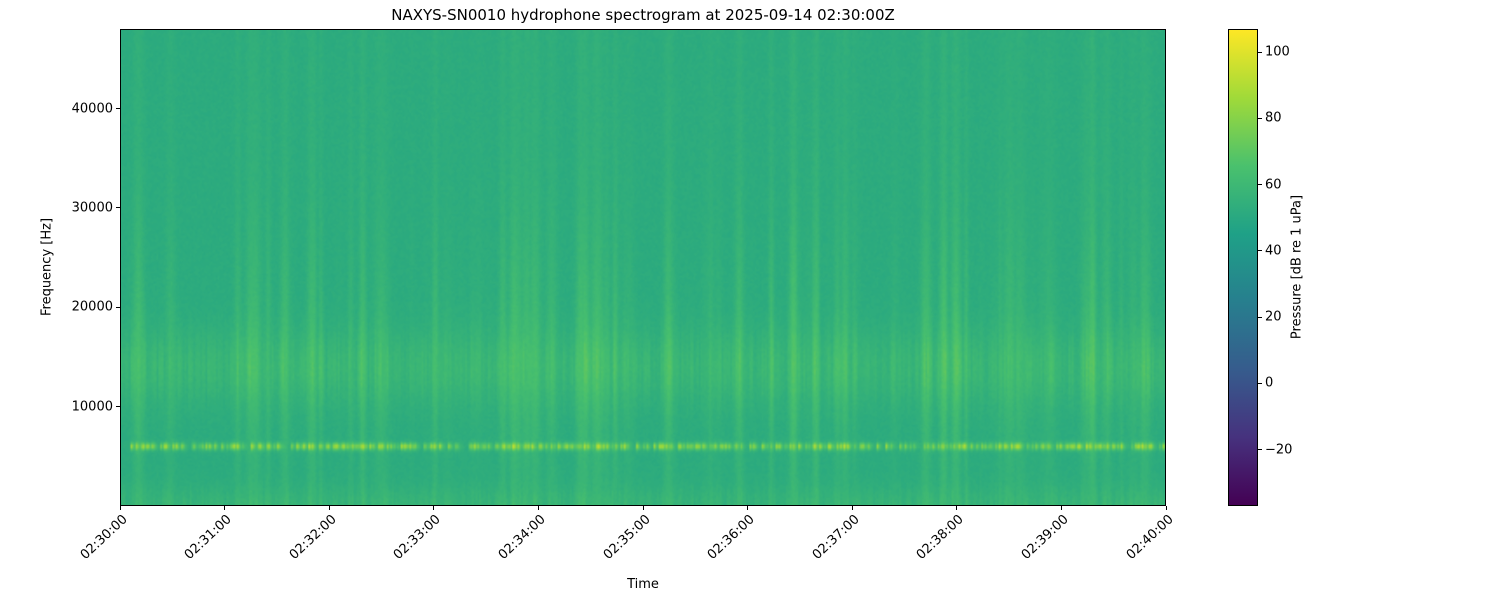 The width and height of the screenshot is (1500, 600). What do you see at coordinates (643, 584) in the screenshot?
I see `x-axis-label: Time` at bounding box center [643, 584].